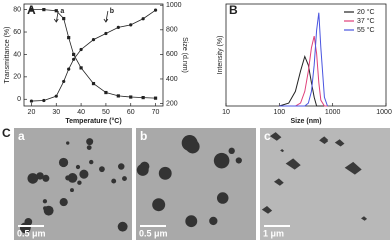 This screenshot has width=392, height=240. I want to click on micrograph-label: b, so click(143, 136).